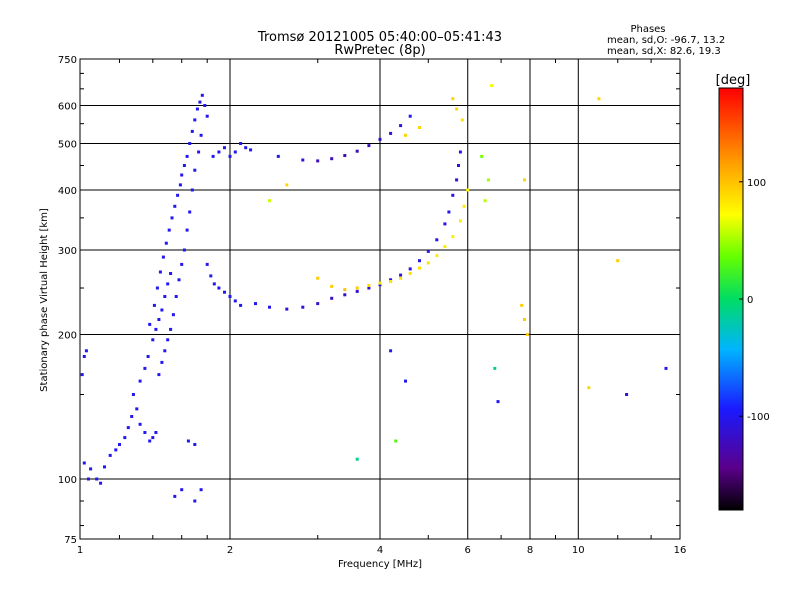 This screenshot has width=800, height=600. Describe the element at coordinates (380, 564) in the screenshot. I see `x-axis-label: Frequency [MHz]` at that location.